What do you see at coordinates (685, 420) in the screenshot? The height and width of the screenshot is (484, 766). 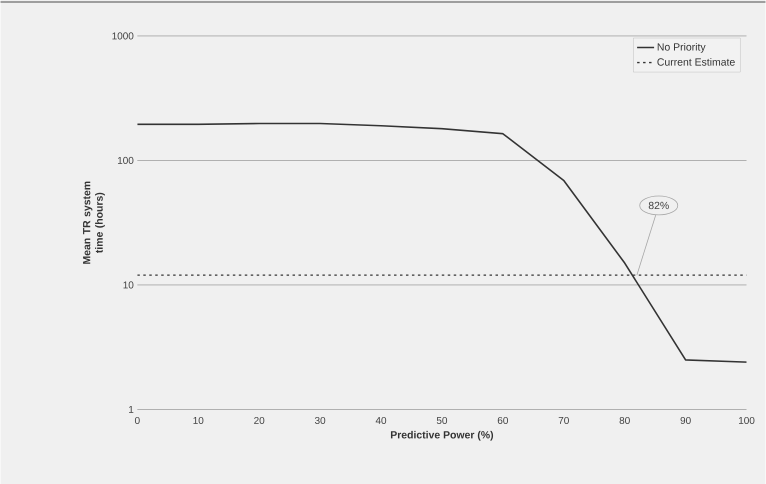 I see `x-tick-label: 90` at bounding box center [685, 420].